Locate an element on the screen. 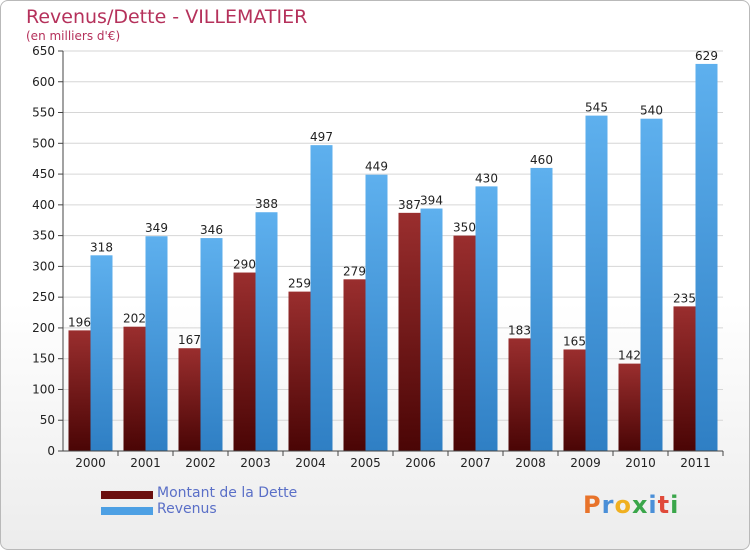 The width and height of the screenshot is (750, 550). chart-title: Revenus/Dette - VILLEMATIER is located at coordinates (167, 17).